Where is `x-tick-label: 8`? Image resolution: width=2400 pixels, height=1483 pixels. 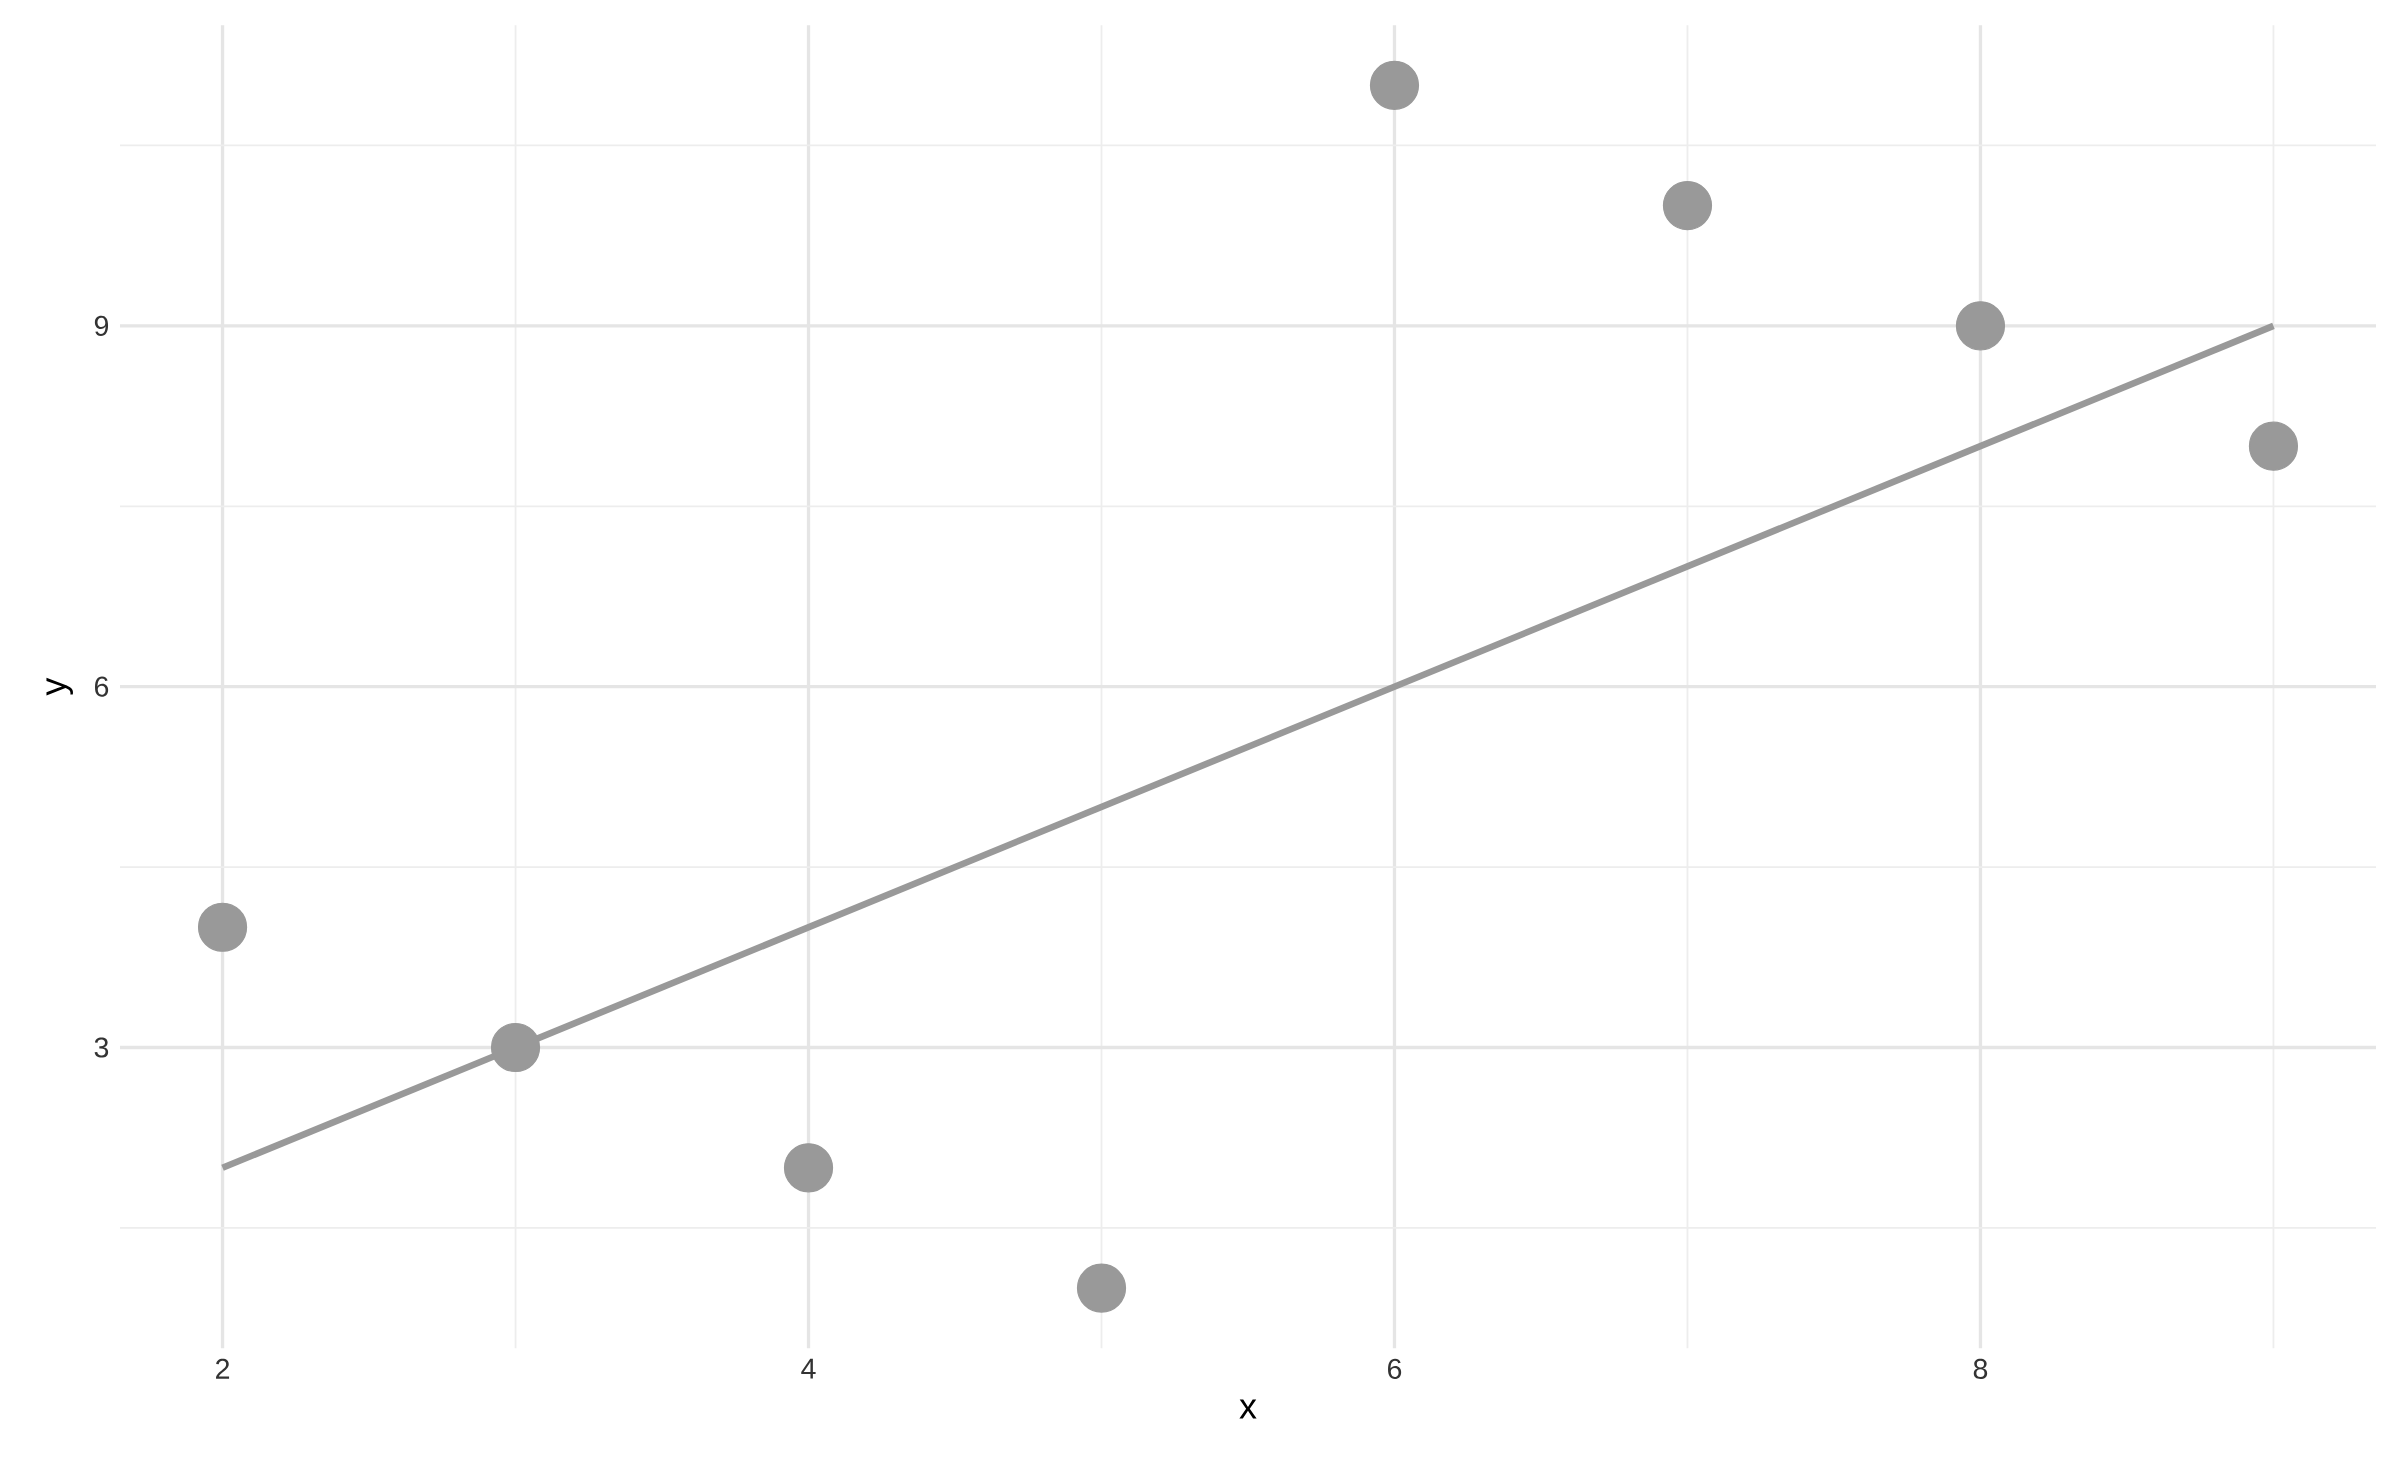
x-tick-label: 8 is located at coordinates (1980, 1368).